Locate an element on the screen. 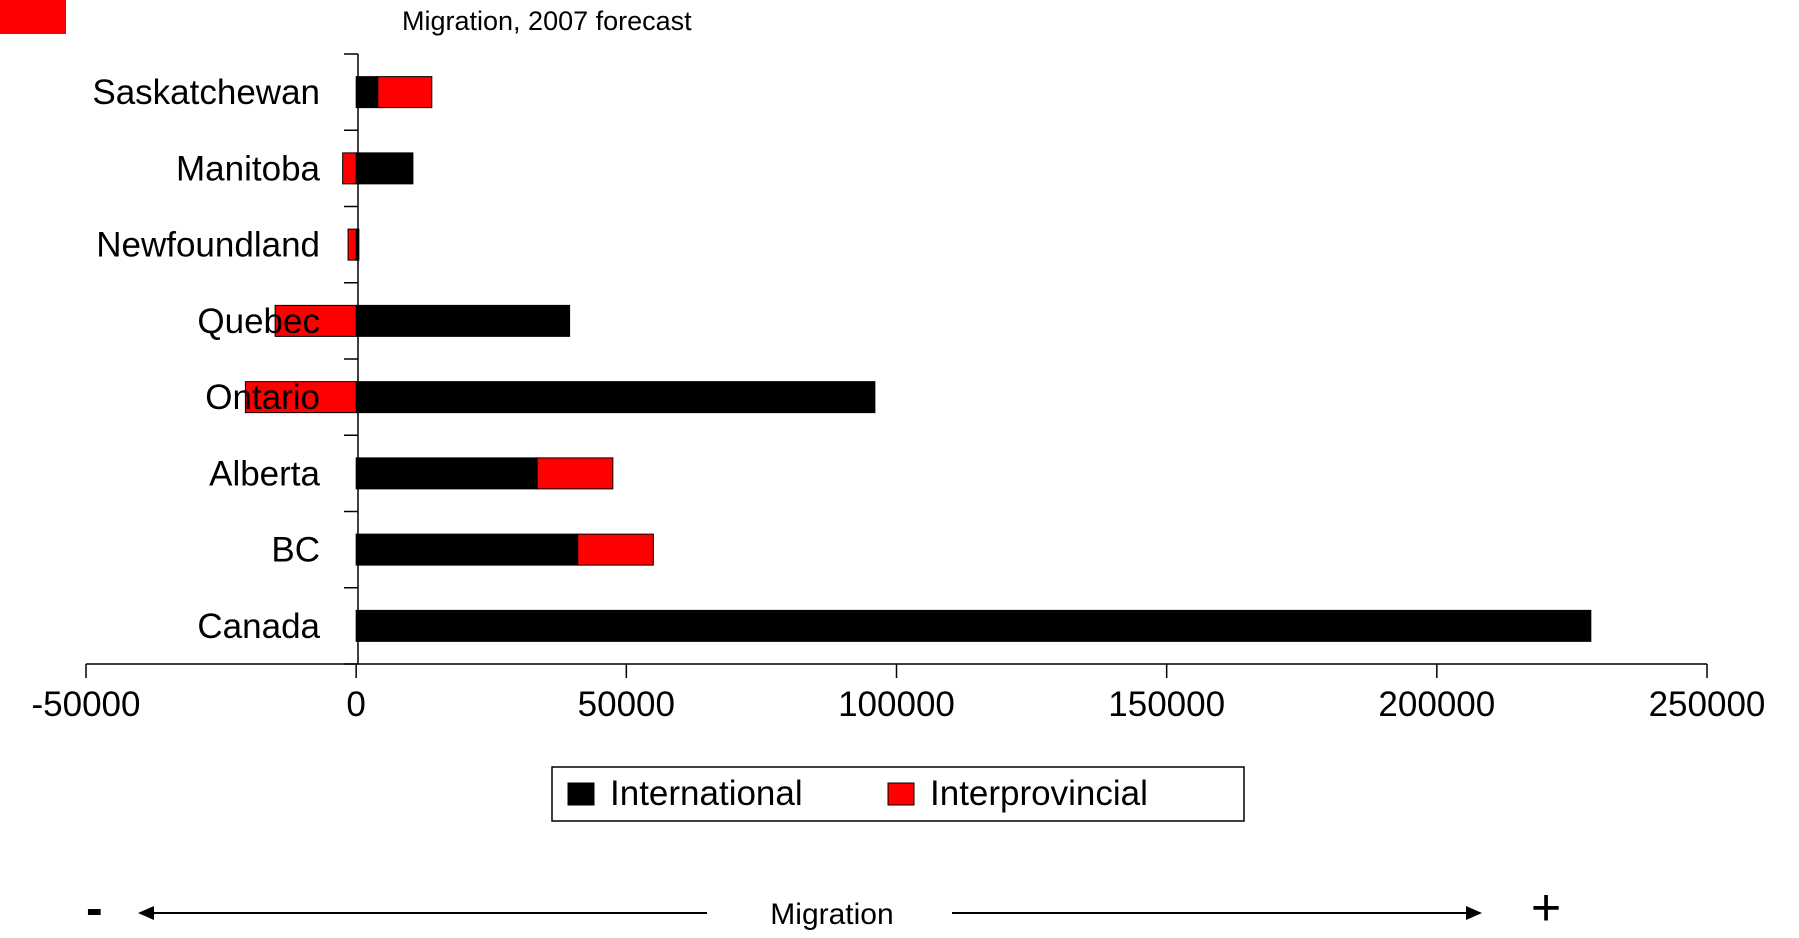 The height and width of the screenshot is (938, 1799). migration-caption: Migration is located at coordinates (831, 914).